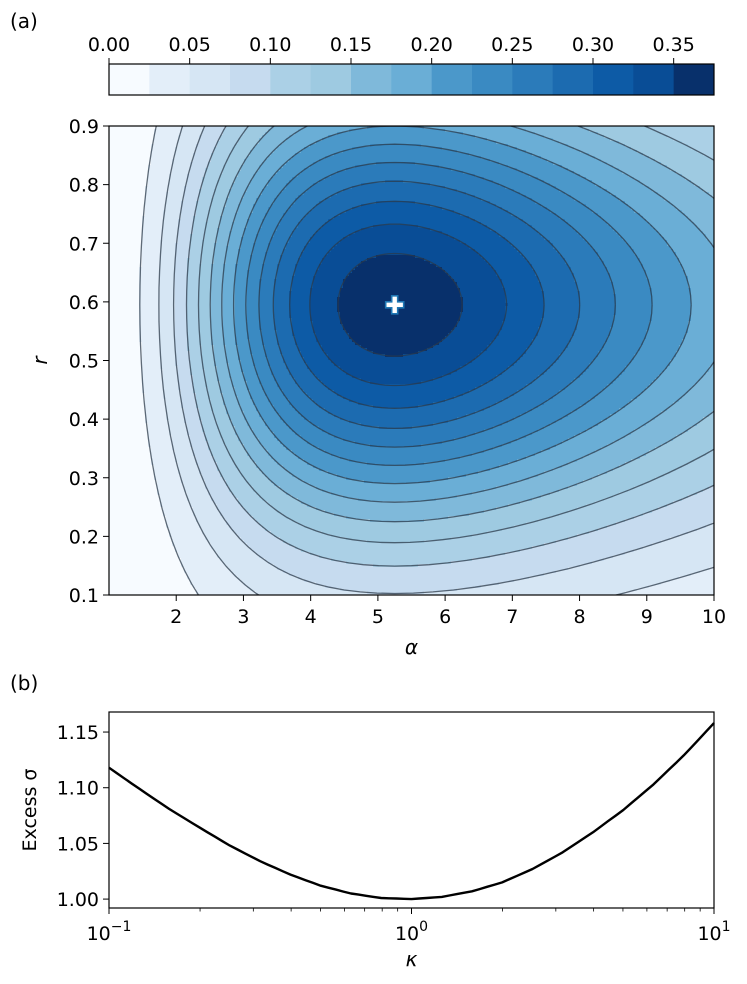 This screenshot has height=984, width=747. What do you see at coordinates (445, 617) in the screenshot?
I see `x-tick-label: 6` at bounding box center [445, 617].